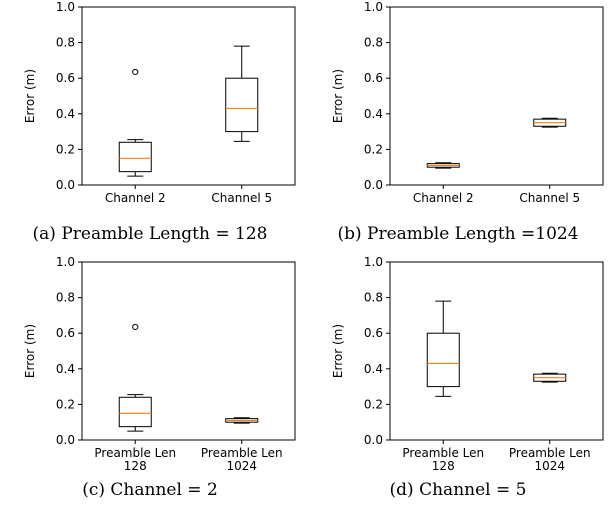 The height and width of the screenshot is (510, 616). What do you see at coordinates (150, 234) in the screenshot?
I see `chart-caption: (a) Preamble Length = 128` at bounding box center [150, 234].